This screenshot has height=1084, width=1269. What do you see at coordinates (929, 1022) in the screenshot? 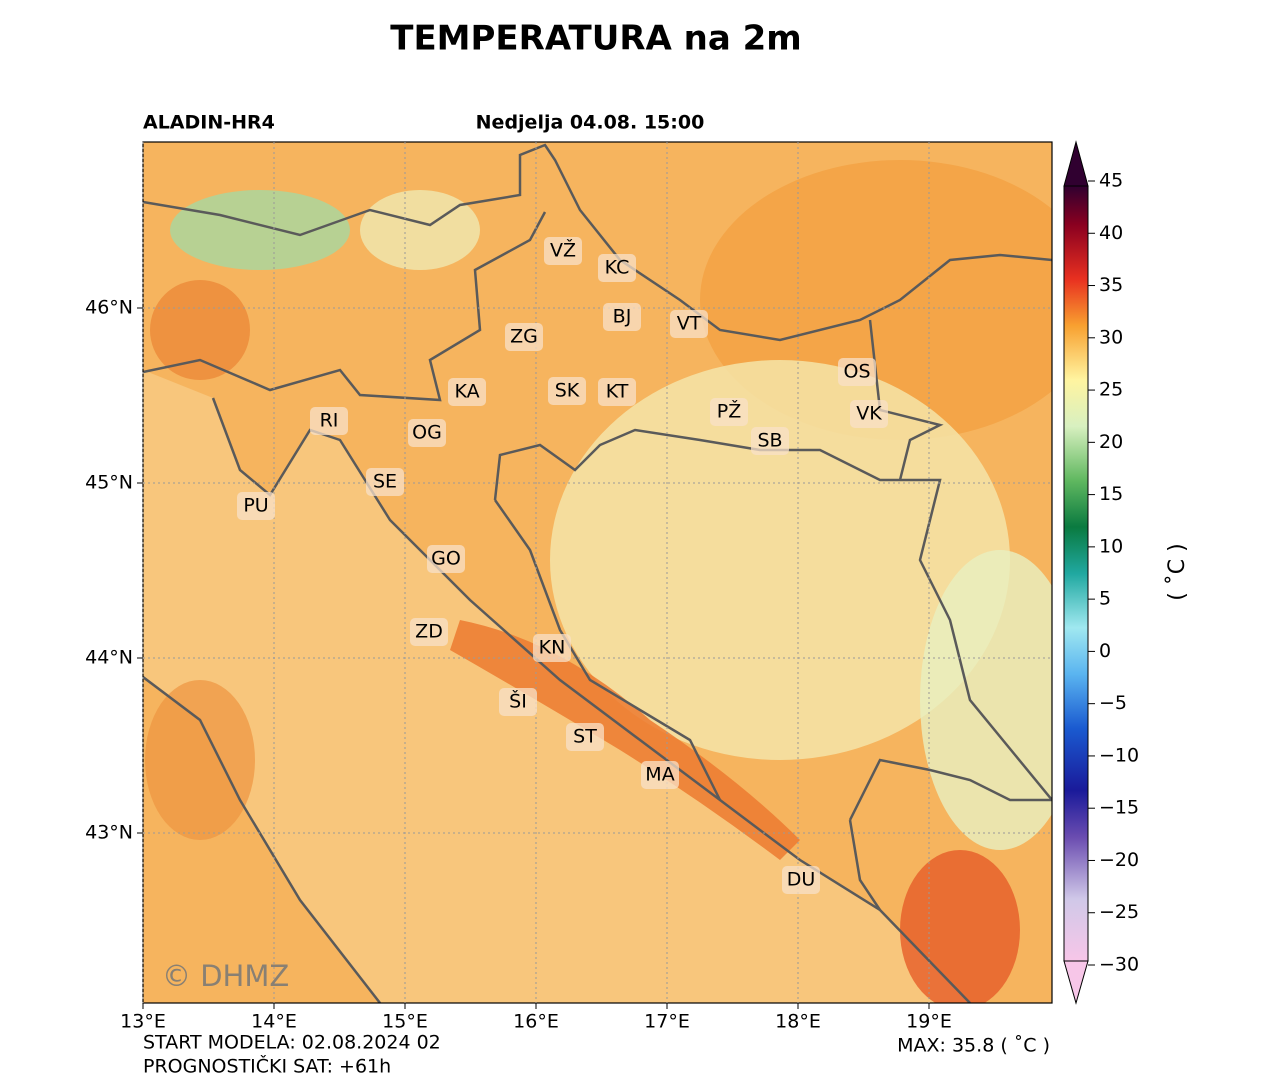
I see `lon-tick-label: 19°E` at bounding box center [929, 1022].